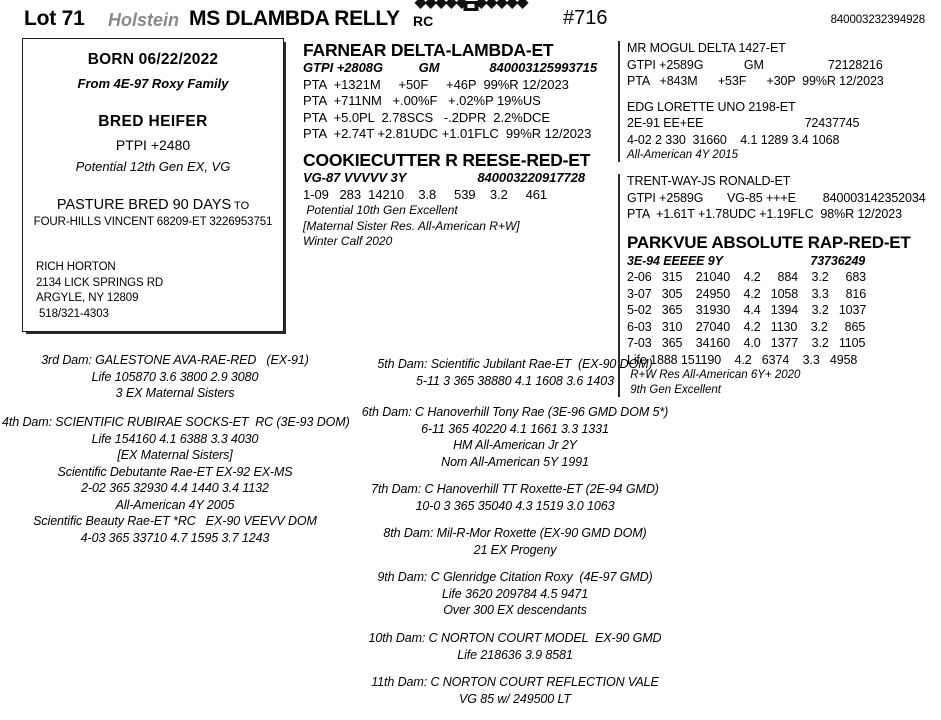  I want to click on owner-city-state: ARGYLE, NY 12809, so click(87, 298).